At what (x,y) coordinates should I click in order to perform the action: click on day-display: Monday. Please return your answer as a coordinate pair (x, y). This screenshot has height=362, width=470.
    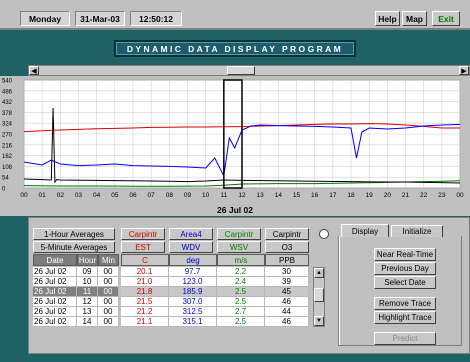
    Looking at the image, I should click on (45, 18).